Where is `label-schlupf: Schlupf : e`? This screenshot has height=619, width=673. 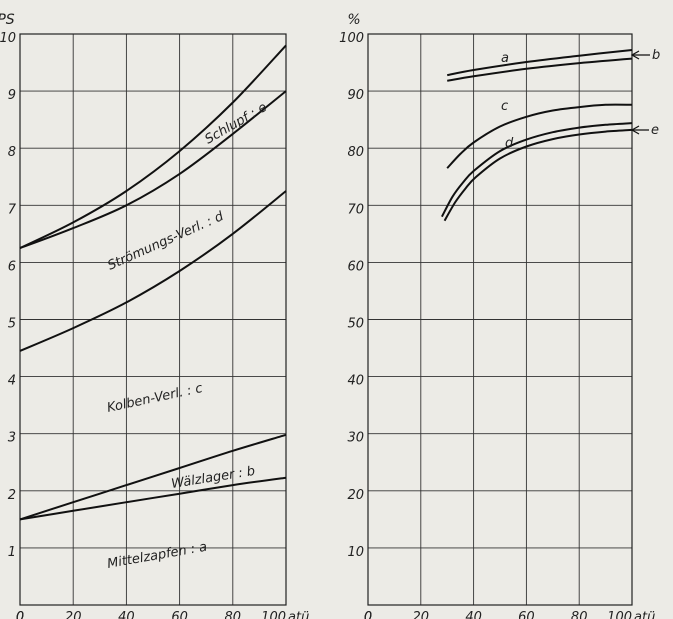
label-schlupf: Schlupf : e is located at coordinates (236, 123).